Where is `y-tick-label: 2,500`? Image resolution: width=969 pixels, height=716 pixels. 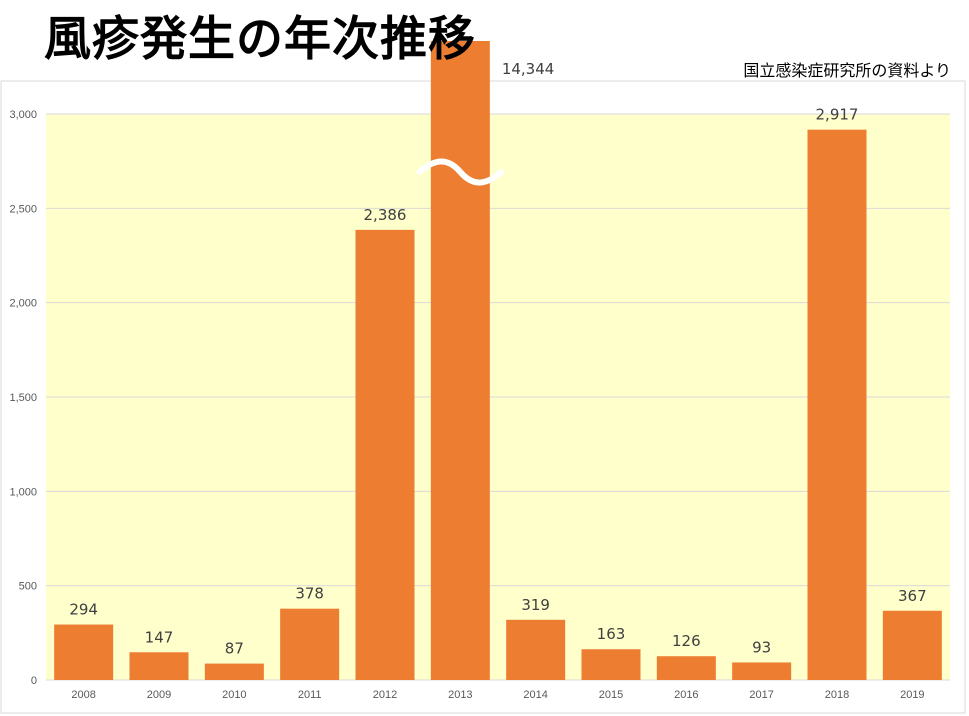
y-tick-label: 2,500 is located at coordinates (23, 209).